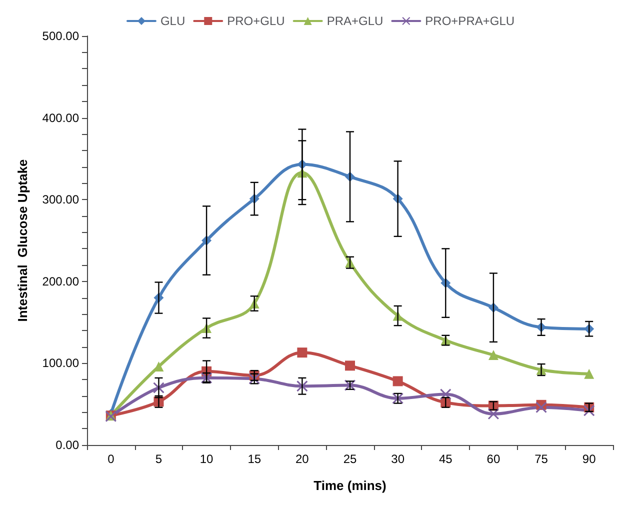 Image resolution: width=641 pixels, height=511 pixels. What do you see at coordinates (255, 459) in the screenshot?
I see `x-tick-label: 15` at bounding box center [255, 459].